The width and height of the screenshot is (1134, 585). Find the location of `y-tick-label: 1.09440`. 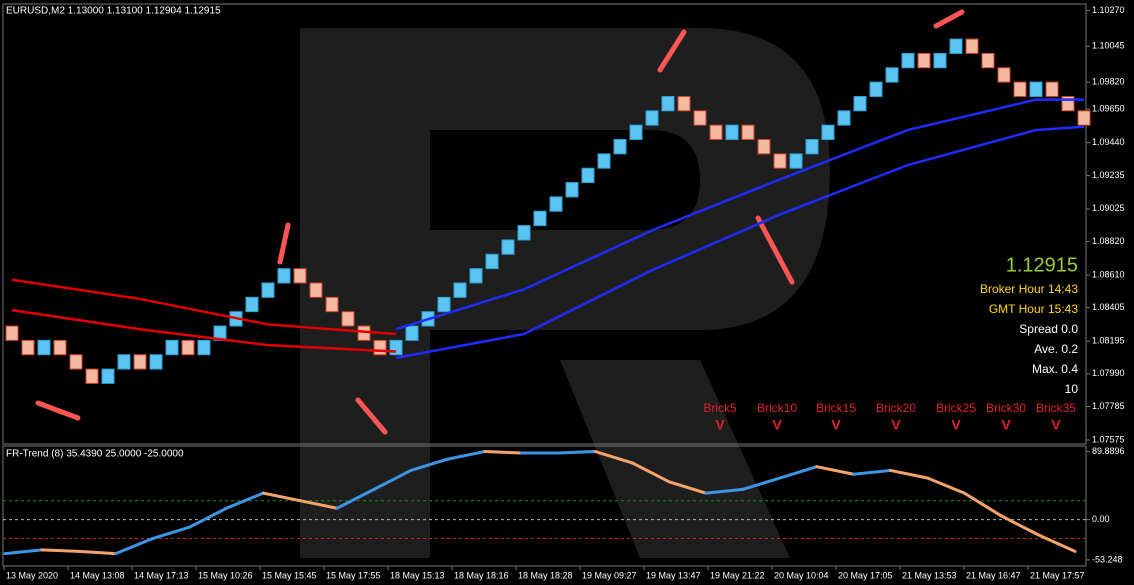

y-tick-label: 1.09440 is located at coordinates (1108, 142).